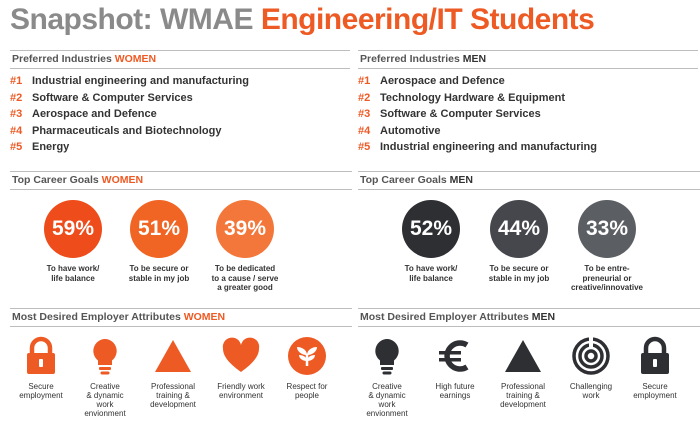  I want to click on title-part-2: Engineering/IT Students, so click(427, 19).